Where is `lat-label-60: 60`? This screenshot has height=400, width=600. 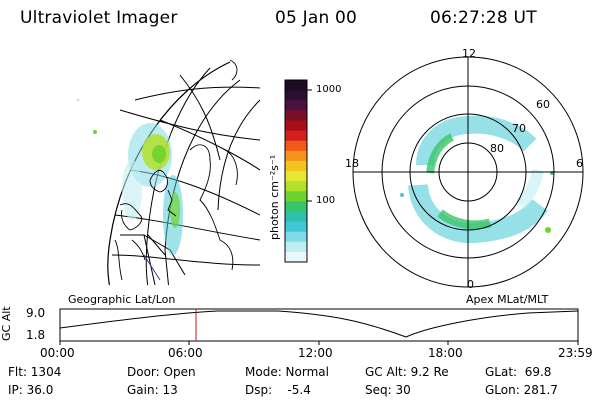
lat-label-60: 60 is located at coordinates (543, 104).